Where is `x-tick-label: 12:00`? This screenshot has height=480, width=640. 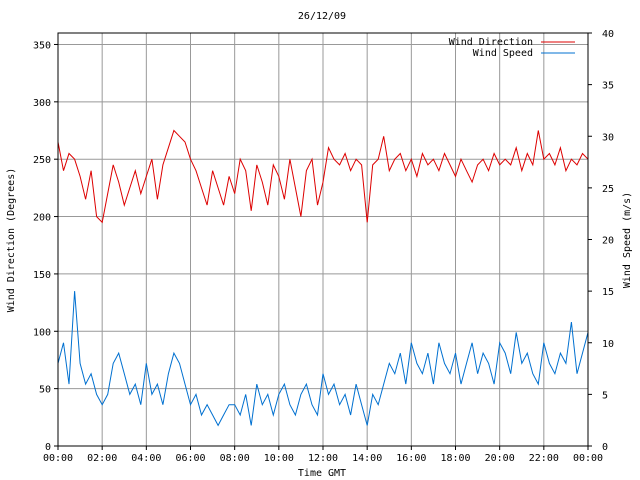 x-tick-label: 12:00 is located at coordinates (323, 458).